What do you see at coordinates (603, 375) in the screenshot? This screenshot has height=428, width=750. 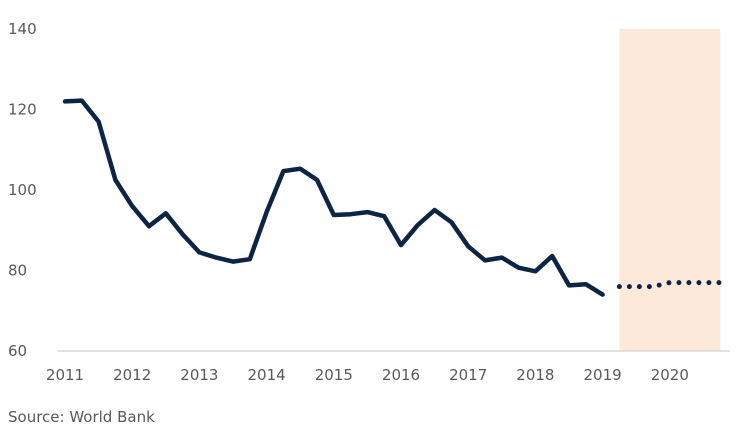 I see `x-tick-label: 2019` at bounding box center [603, 375].